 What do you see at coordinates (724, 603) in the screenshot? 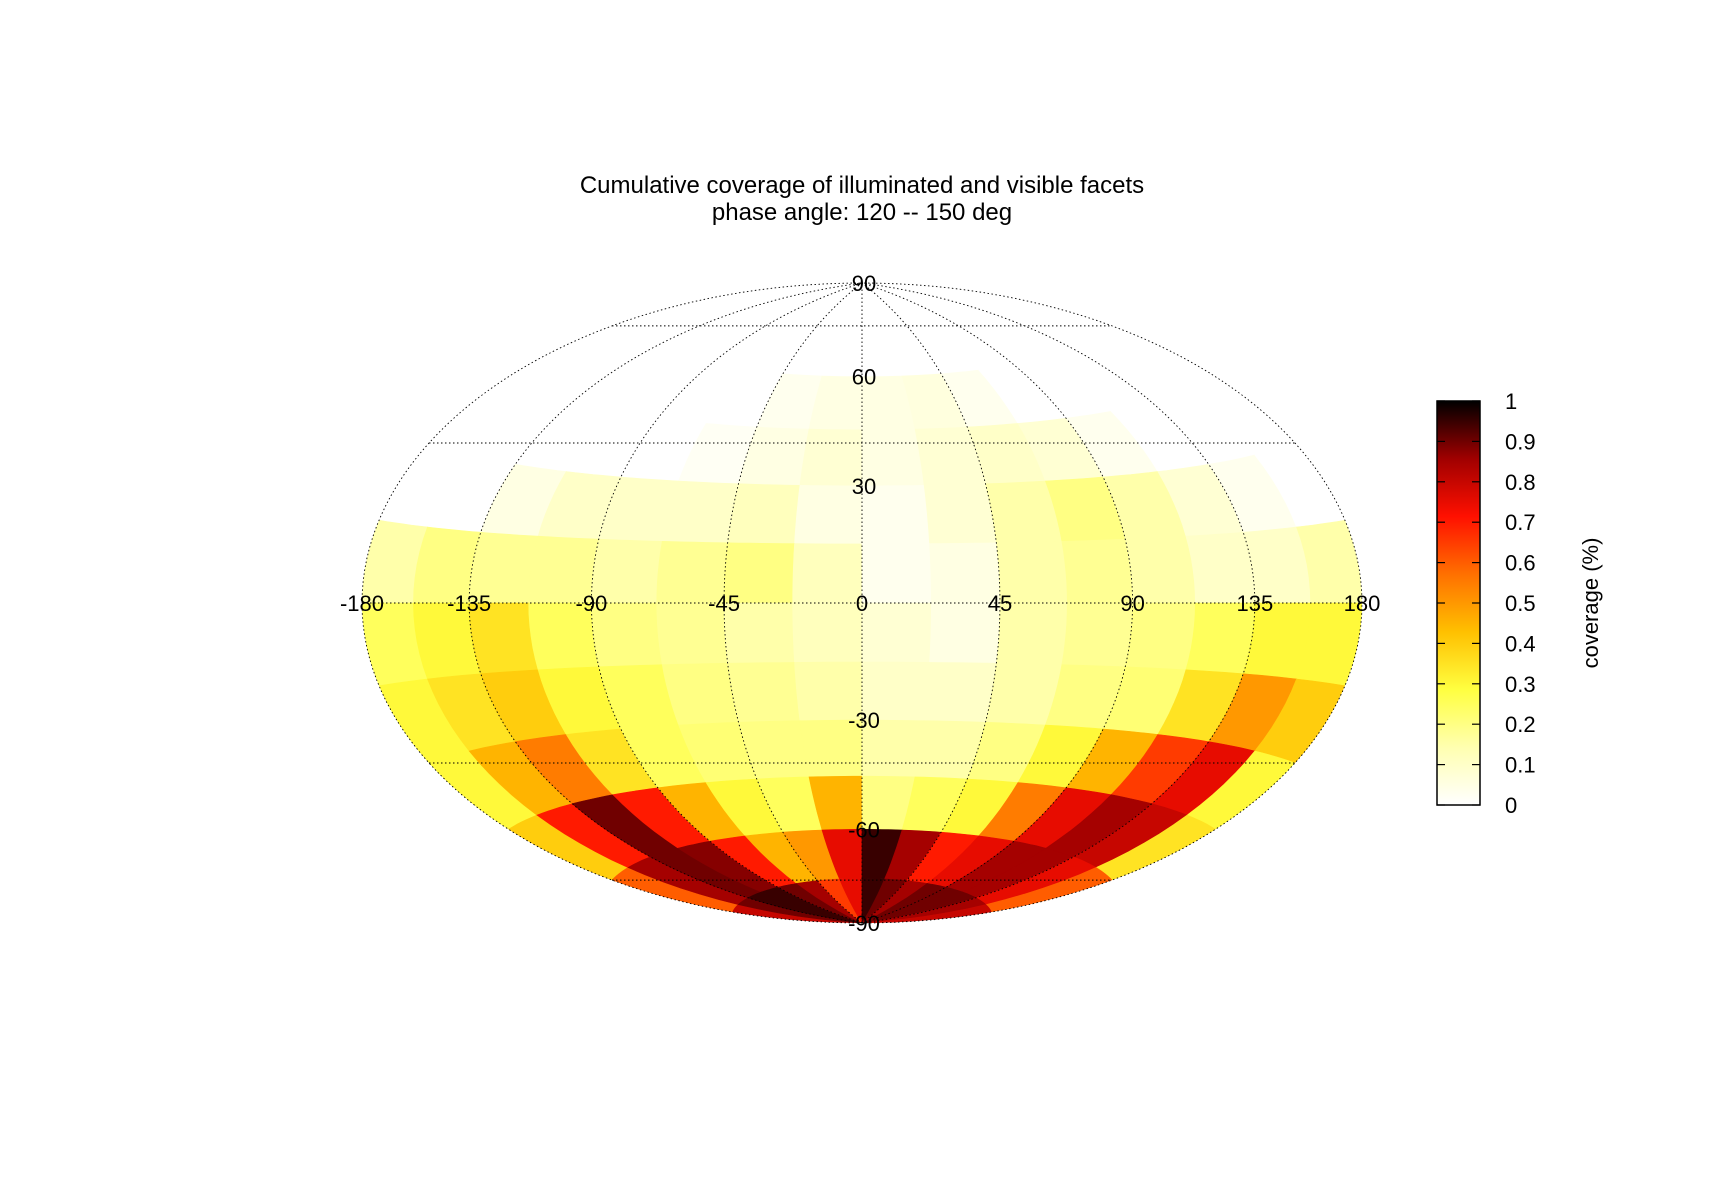
I see `lon-tick-label: -45` at bounding box center [724, 603].